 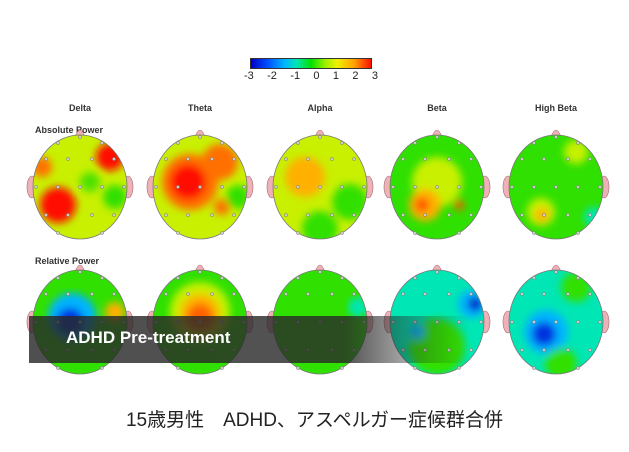 I want to click on colorbar-tick: 2, so click(x=355, y=76).